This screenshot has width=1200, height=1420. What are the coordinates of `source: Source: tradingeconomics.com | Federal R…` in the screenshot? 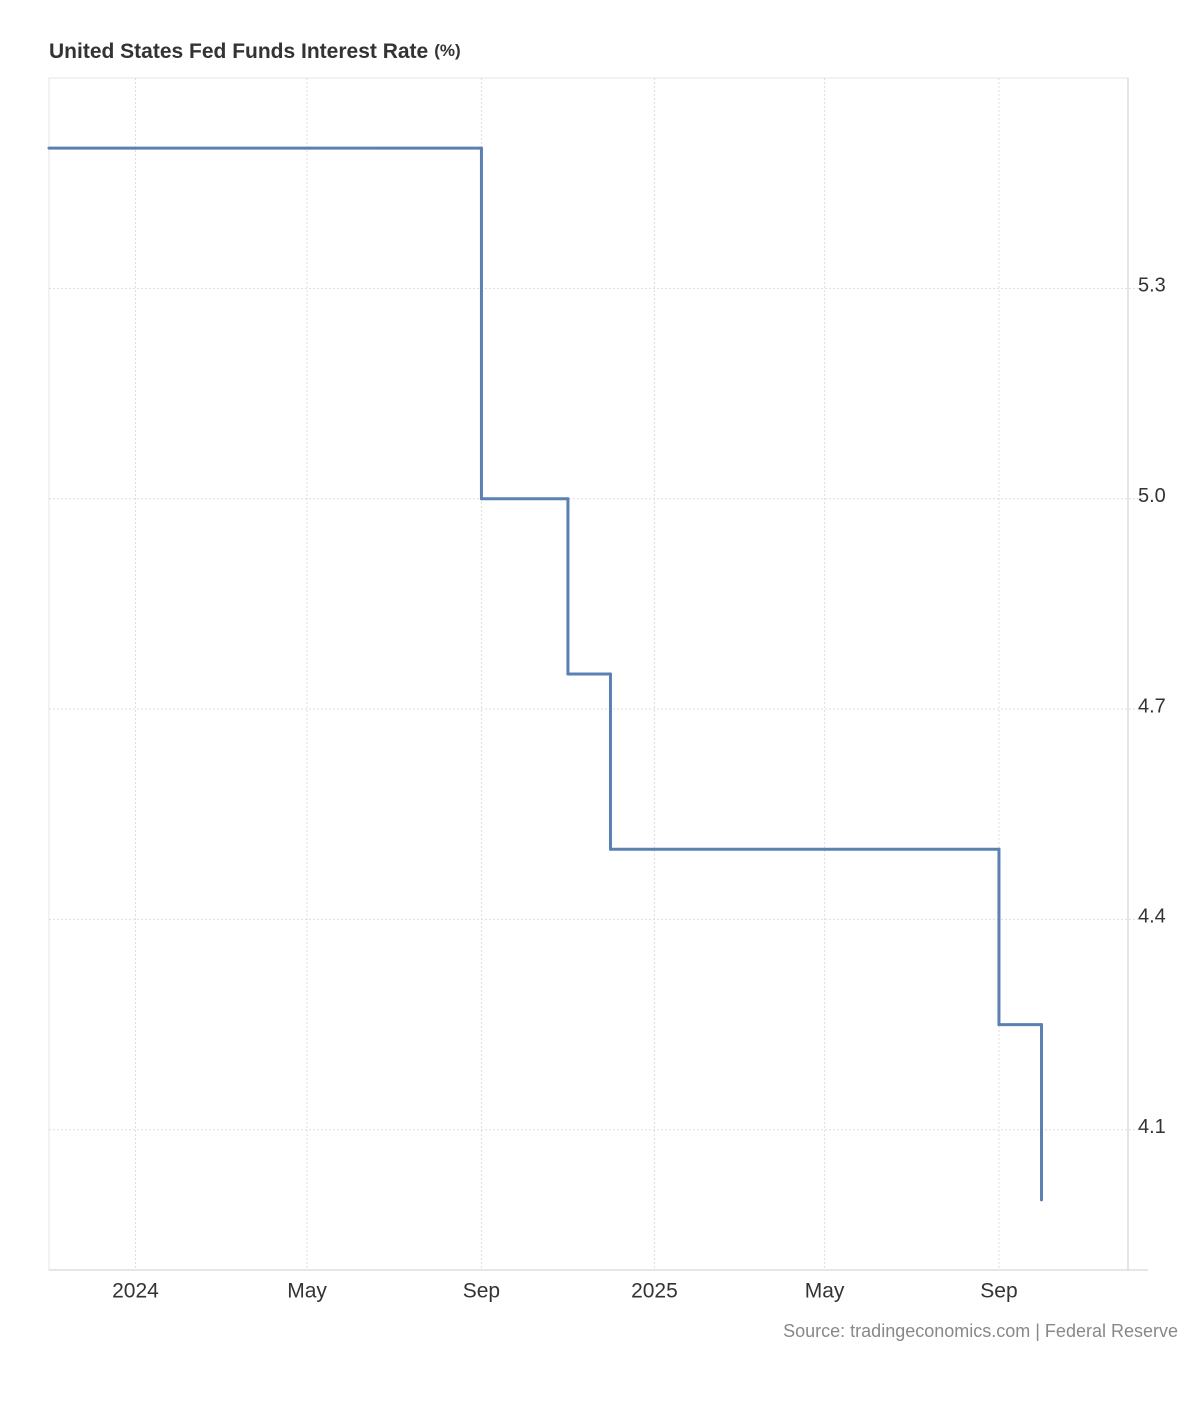 It's located at (980, 1331).